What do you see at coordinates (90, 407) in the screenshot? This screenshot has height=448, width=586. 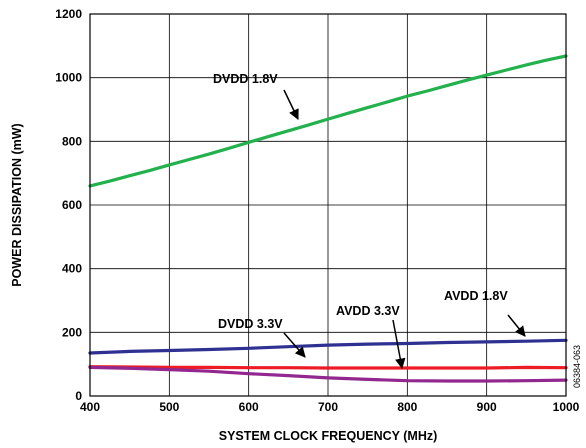 I see `x-tick-400: 400` at bounding box center [90, 407].